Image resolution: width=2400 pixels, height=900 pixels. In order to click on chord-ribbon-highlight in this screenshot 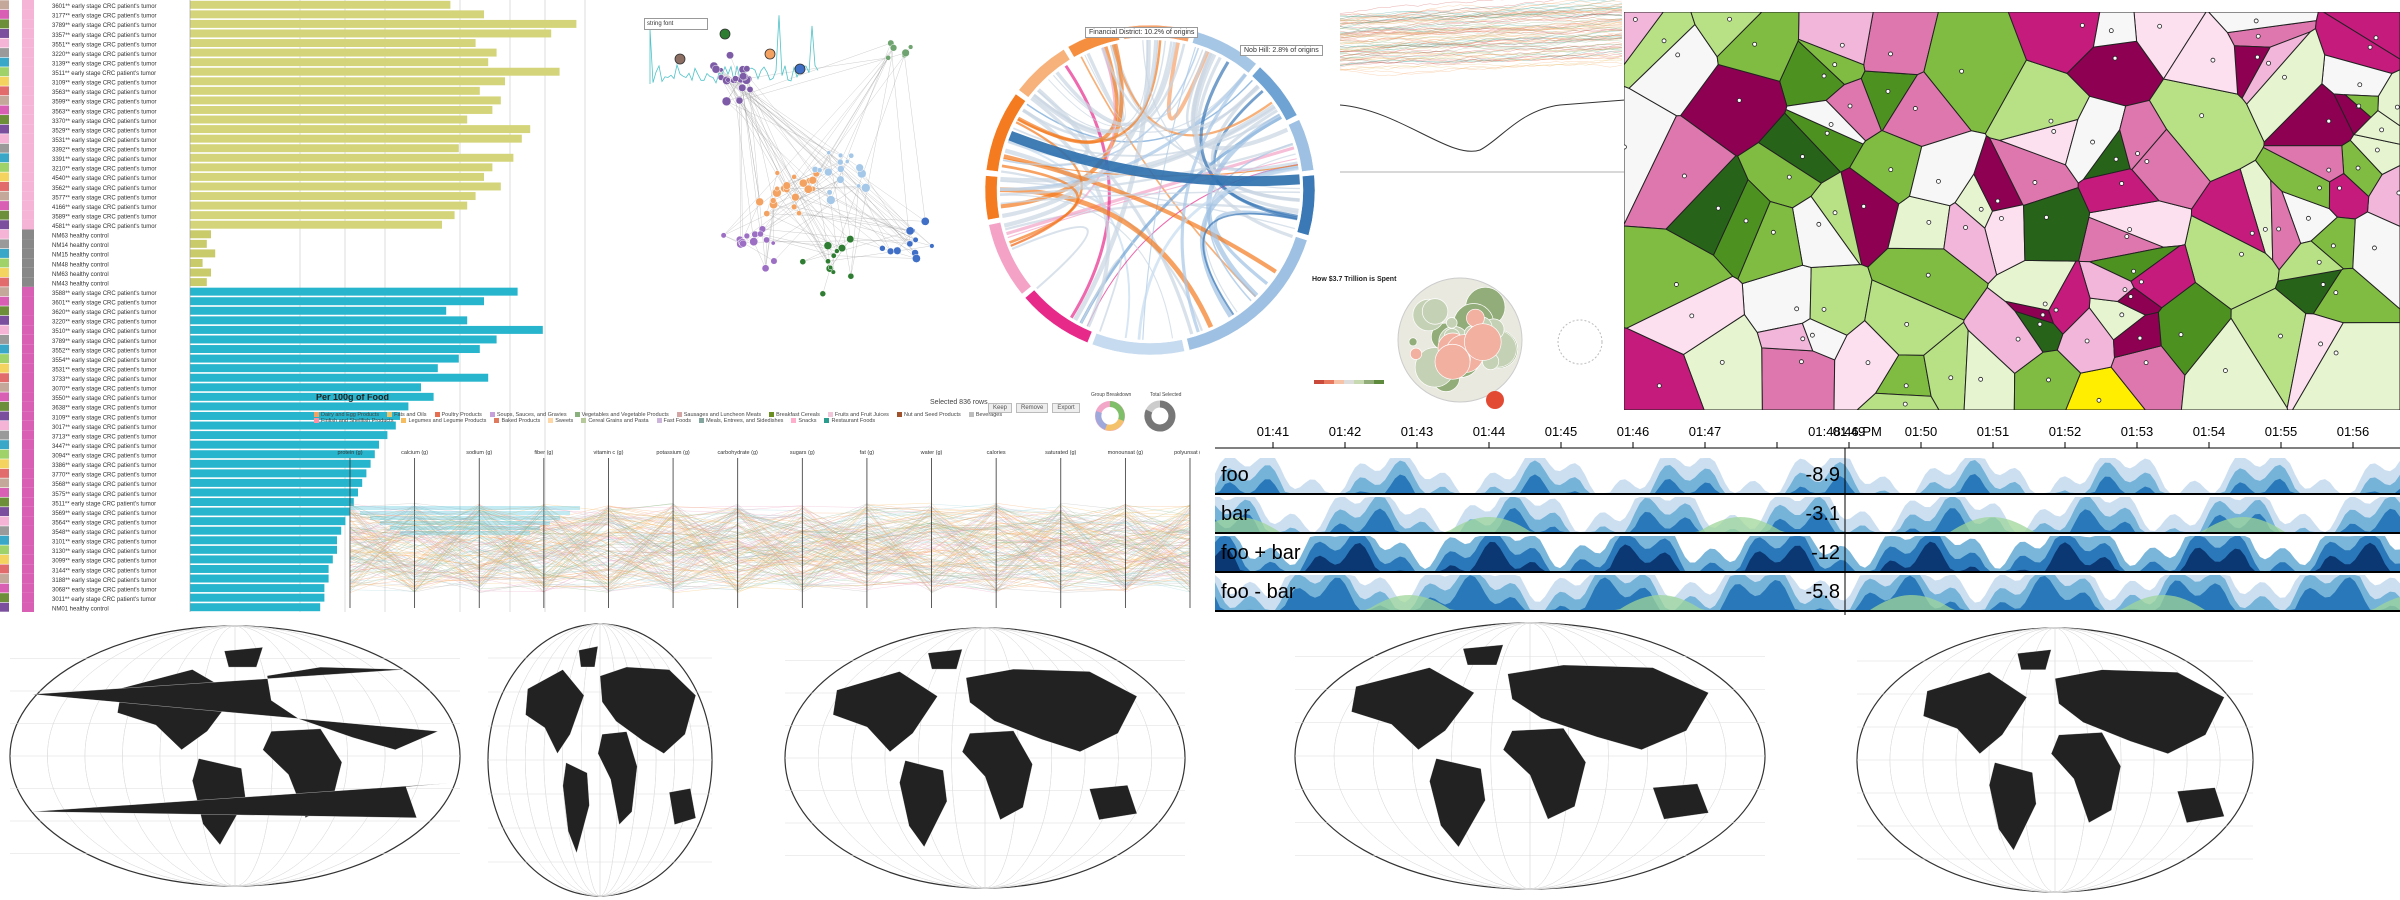, I will do `click(1154, 158)`.